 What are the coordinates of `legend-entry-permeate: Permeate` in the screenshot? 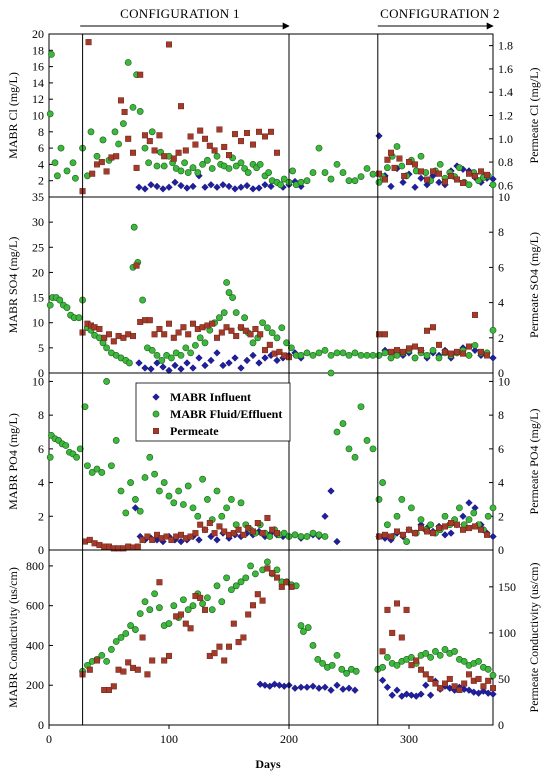 It's located at (194, 431).